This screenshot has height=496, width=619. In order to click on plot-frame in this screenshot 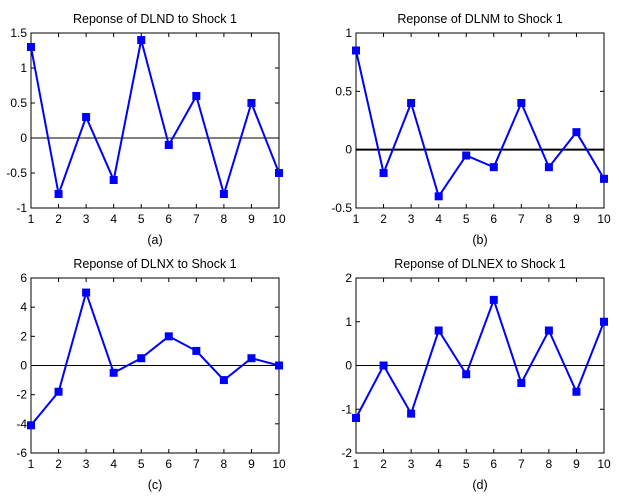, I will do `click(155, 120)`.